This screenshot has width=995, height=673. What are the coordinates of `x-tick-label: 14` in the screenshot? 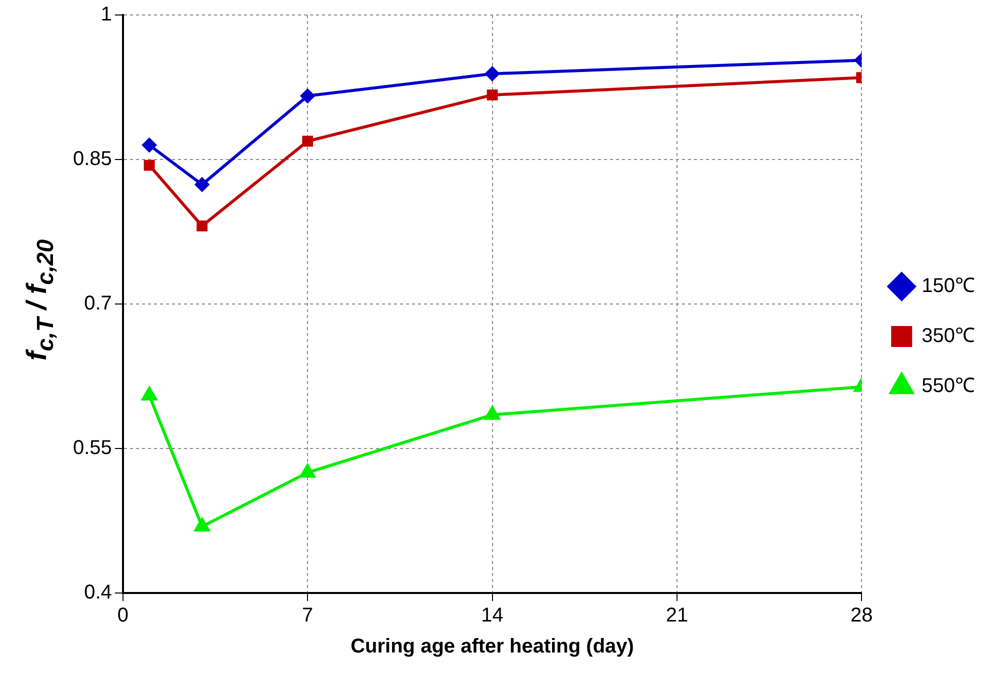 It's located at (492, 615).